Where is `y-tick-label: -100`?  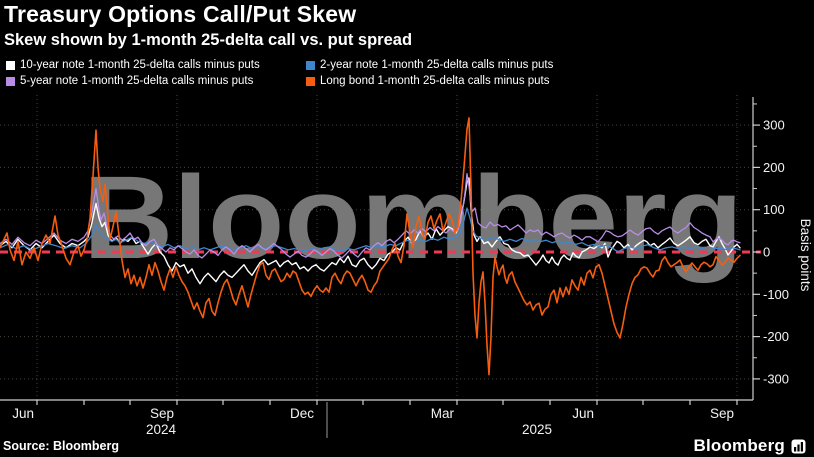
y-tick-label: -100 is located at coordinates (776, 294).